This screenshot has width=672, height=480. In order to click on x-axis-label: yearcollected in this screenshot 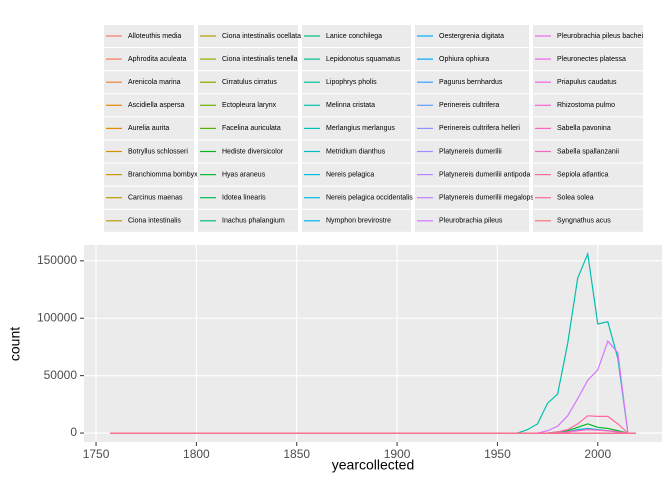, I will do `click(373, 465)`.